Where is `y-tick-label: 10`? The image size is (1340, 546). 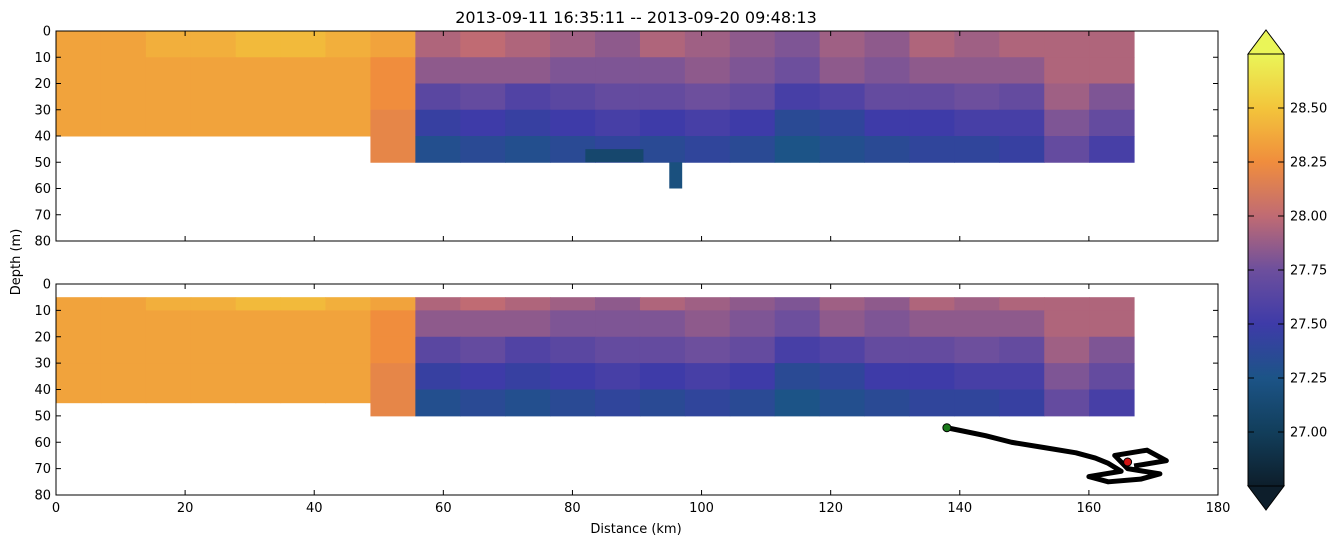
y-tick-label: 10 is located at coordinates (42, 58).